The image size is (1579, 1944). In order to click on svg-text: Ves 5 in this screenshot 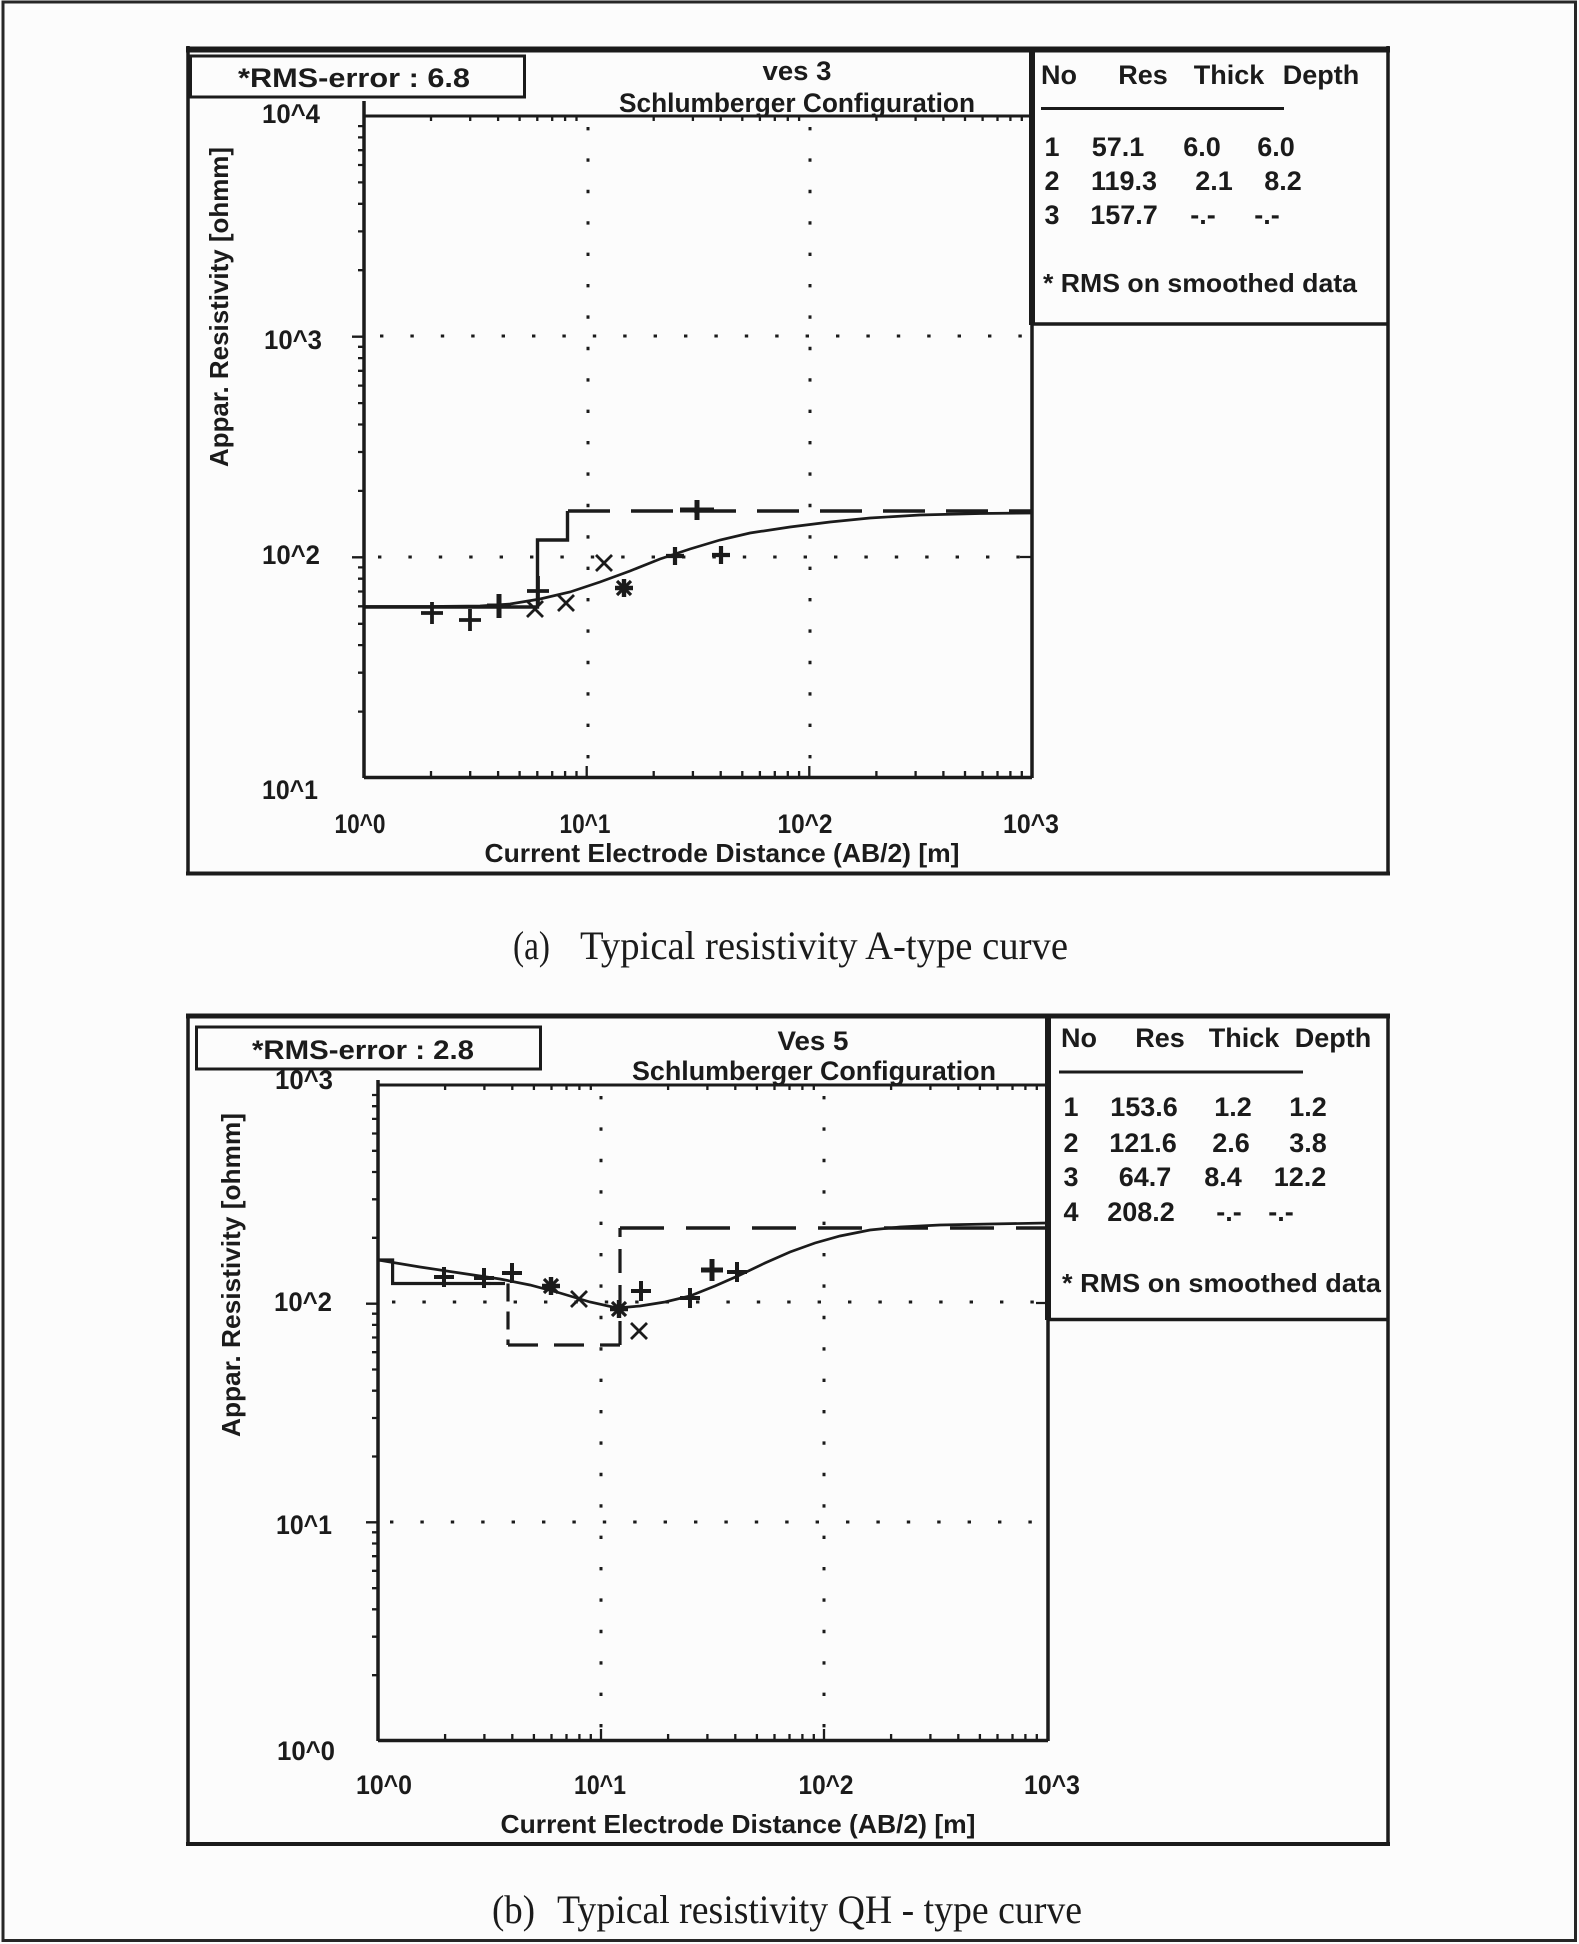, I will do `click(813, 1041)`.